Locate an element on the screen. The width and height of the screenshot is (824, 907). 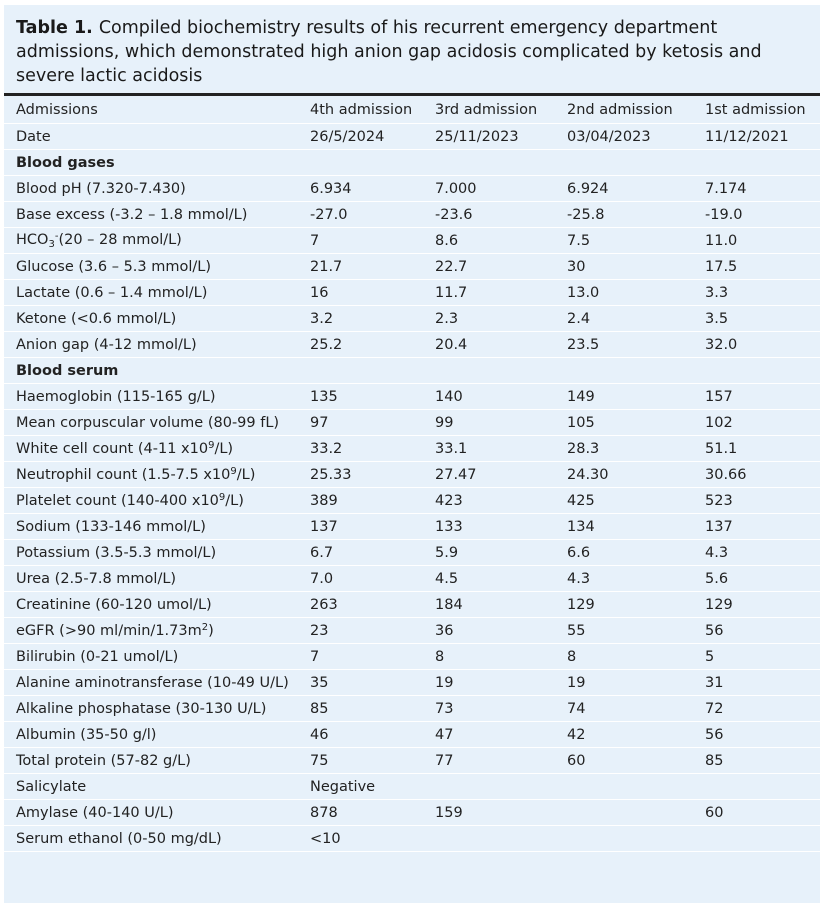
value-cell: 36 is located at coordinates (501, 630).